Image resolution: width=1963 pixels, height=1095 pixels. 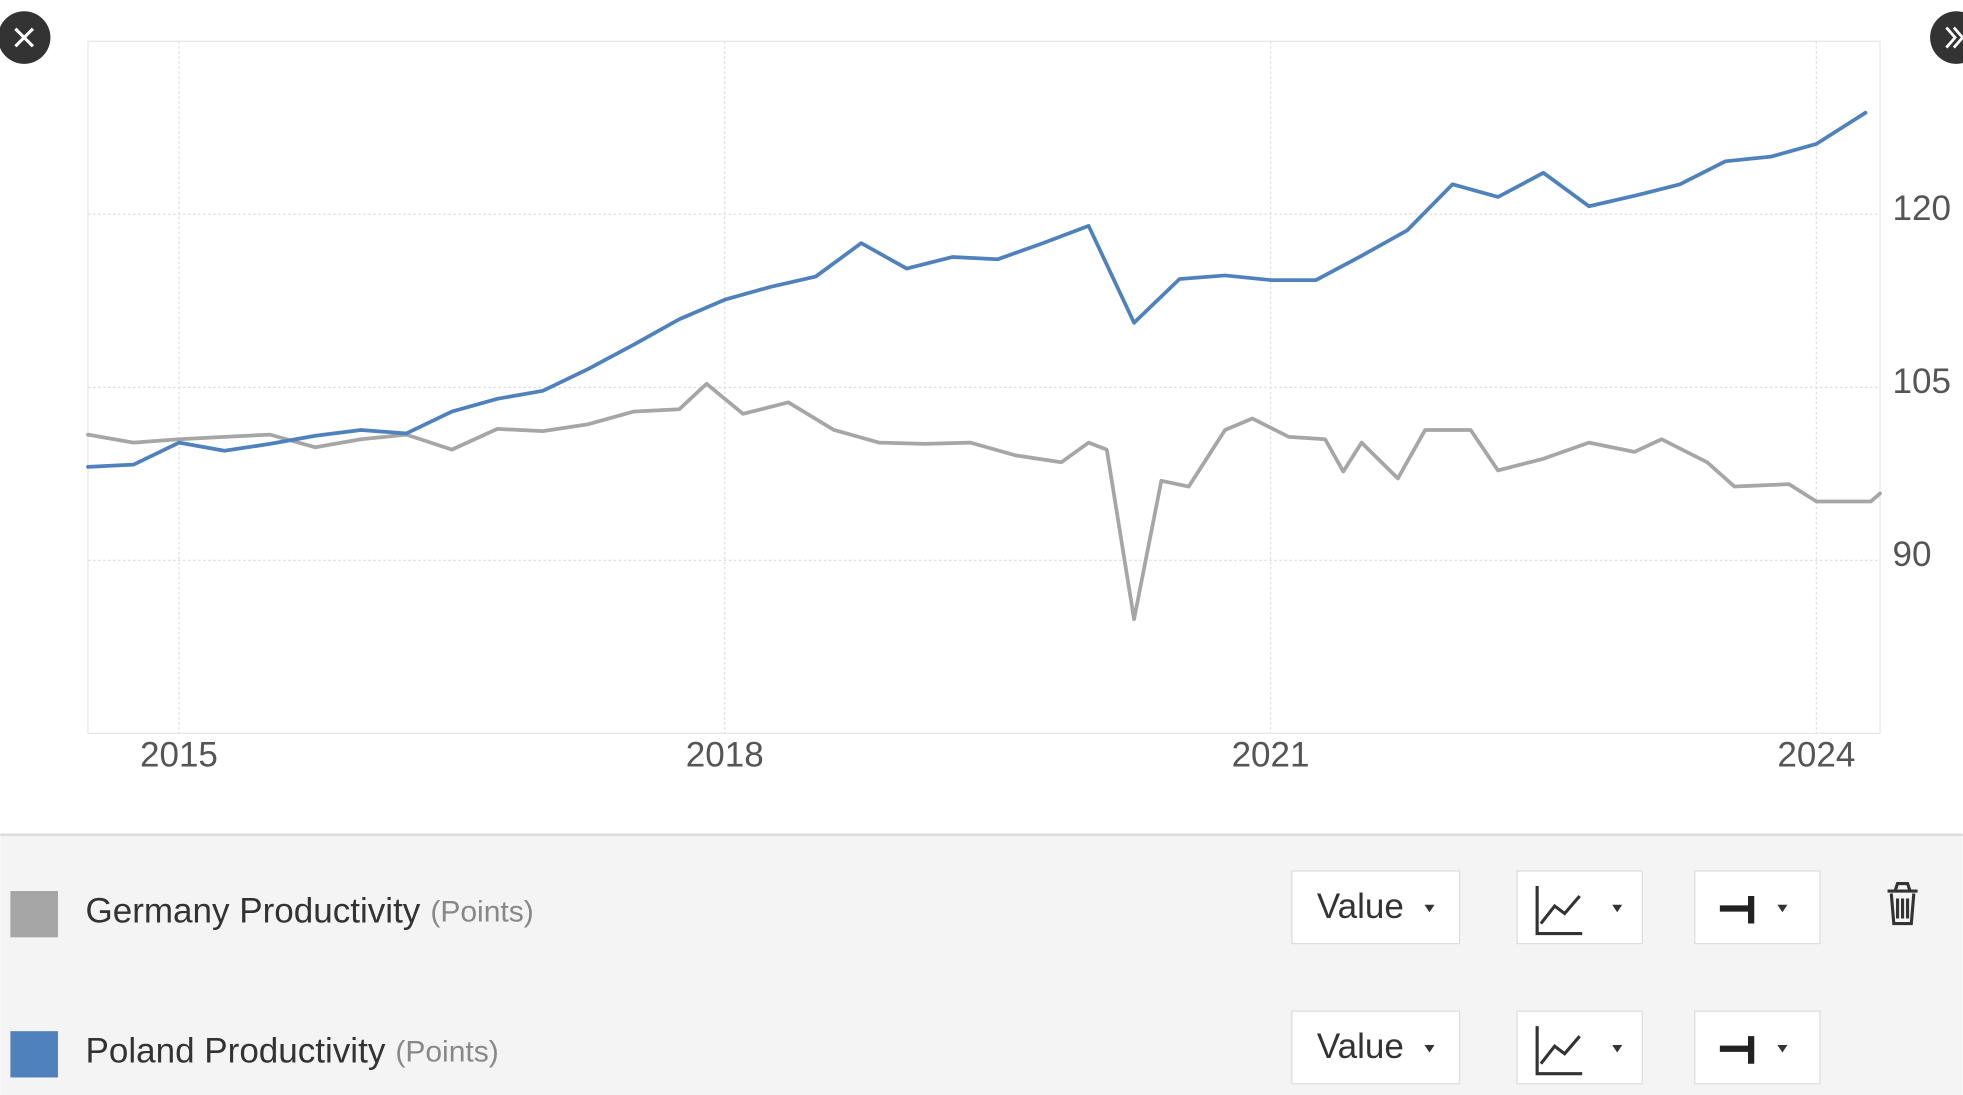 What do you see at coordinates (179, 754) in the screenshot?
I see `x-tick-label: 2015` at bounding box center [179, 754].